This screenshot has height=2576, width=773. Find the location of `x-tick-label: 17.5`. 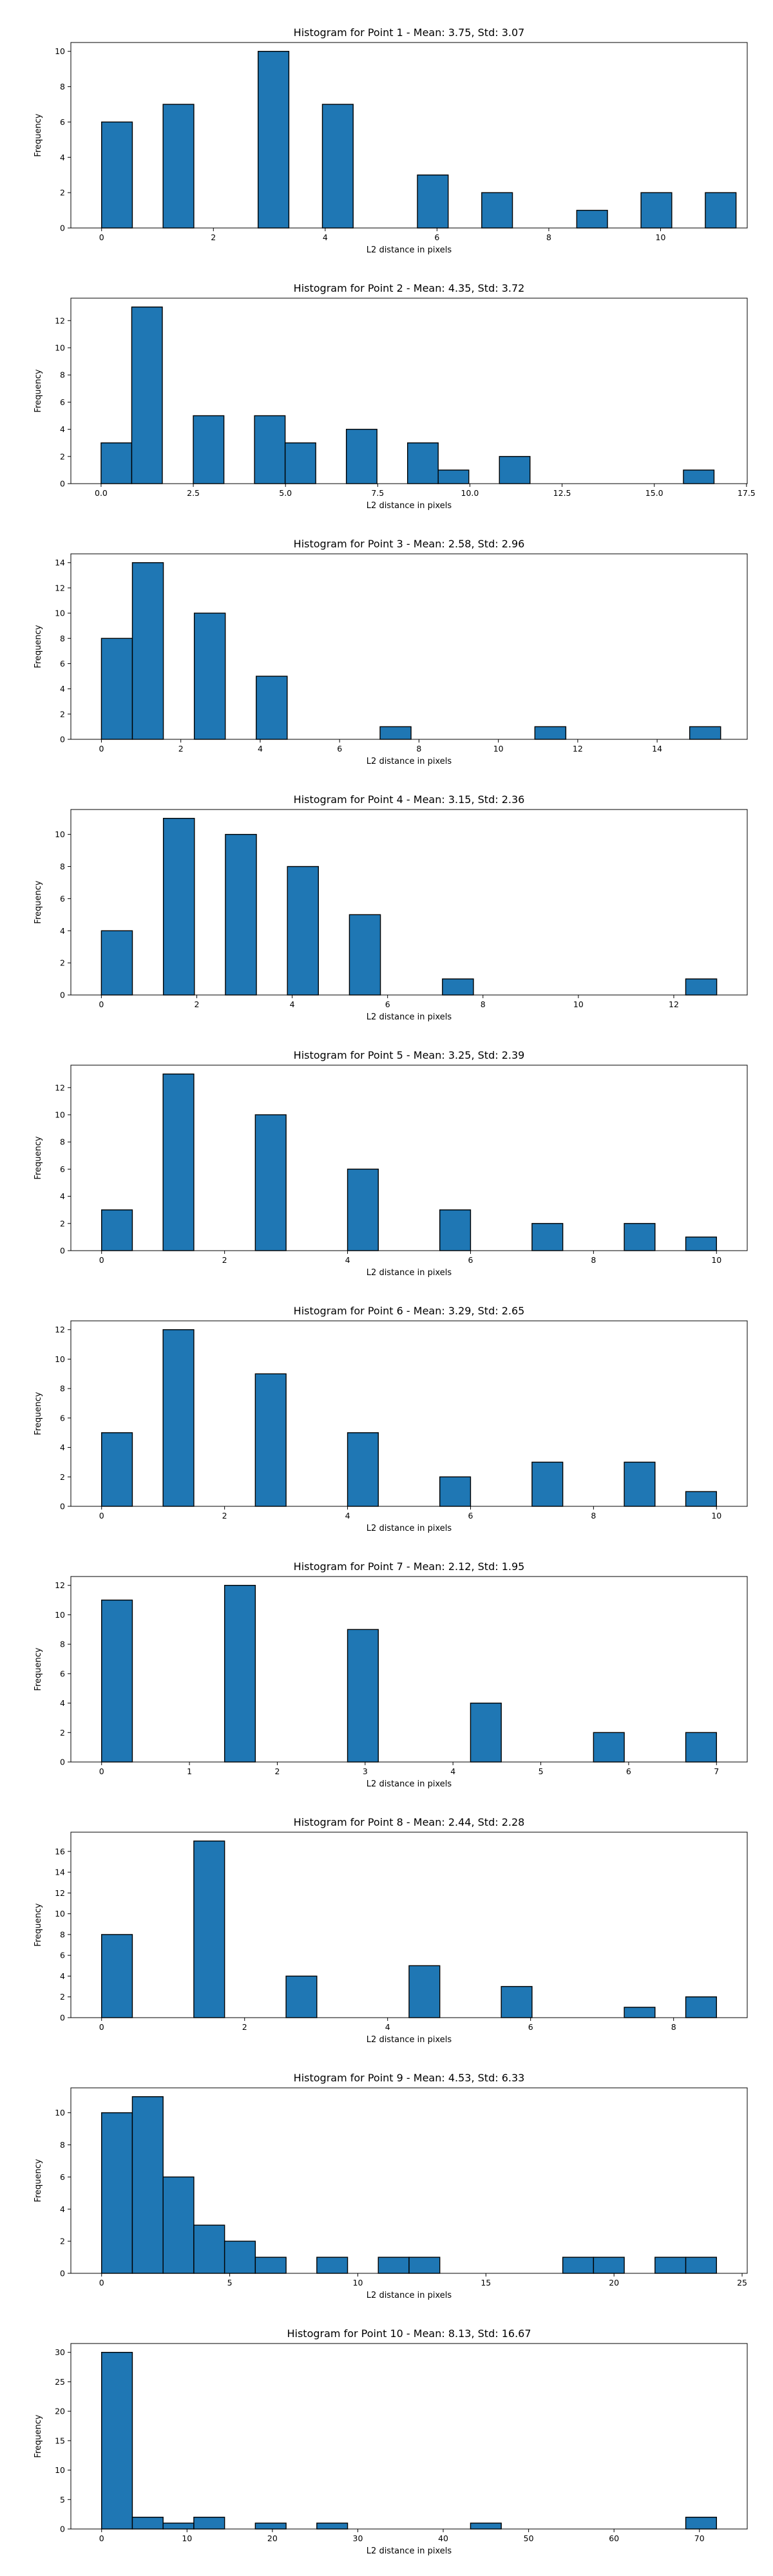

x-tick-label: 17.5 is located at coordinates (747, 493).